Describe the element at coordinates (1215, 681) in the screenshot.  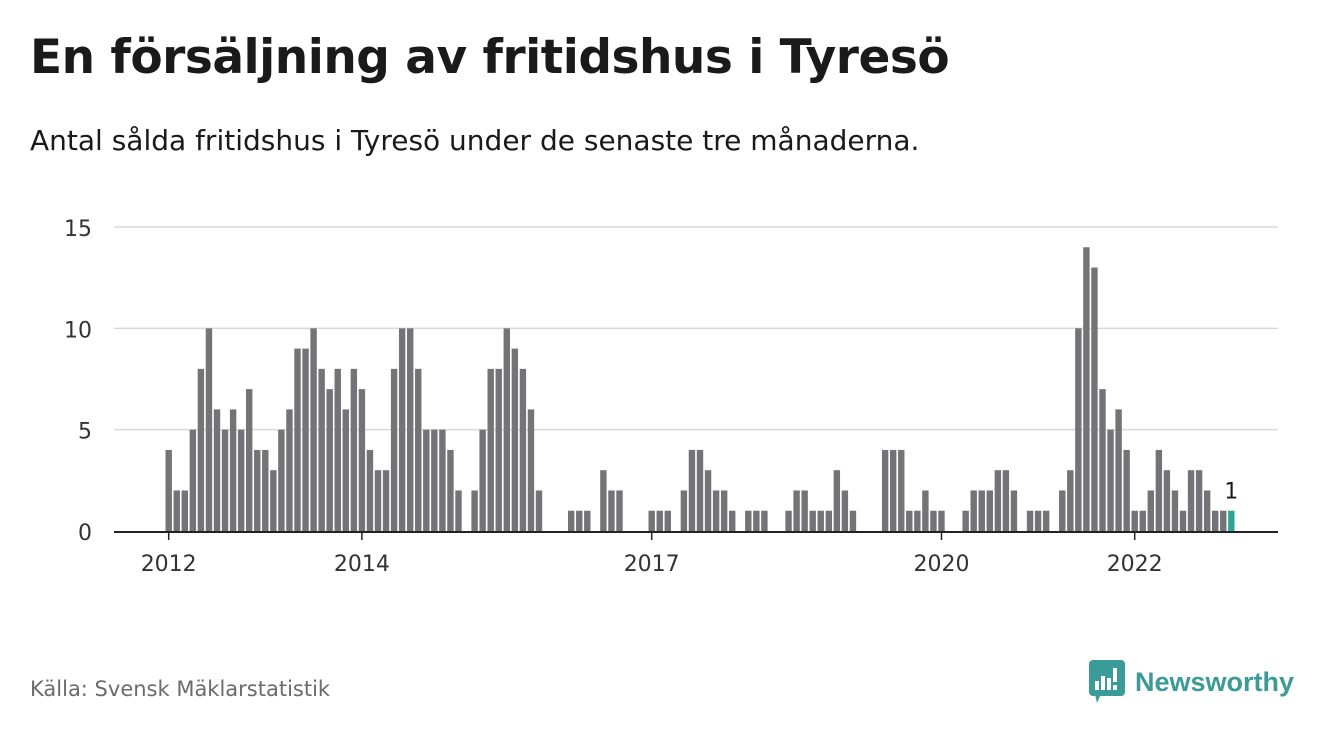
I see `brand-name: Newsworthy` at that location.